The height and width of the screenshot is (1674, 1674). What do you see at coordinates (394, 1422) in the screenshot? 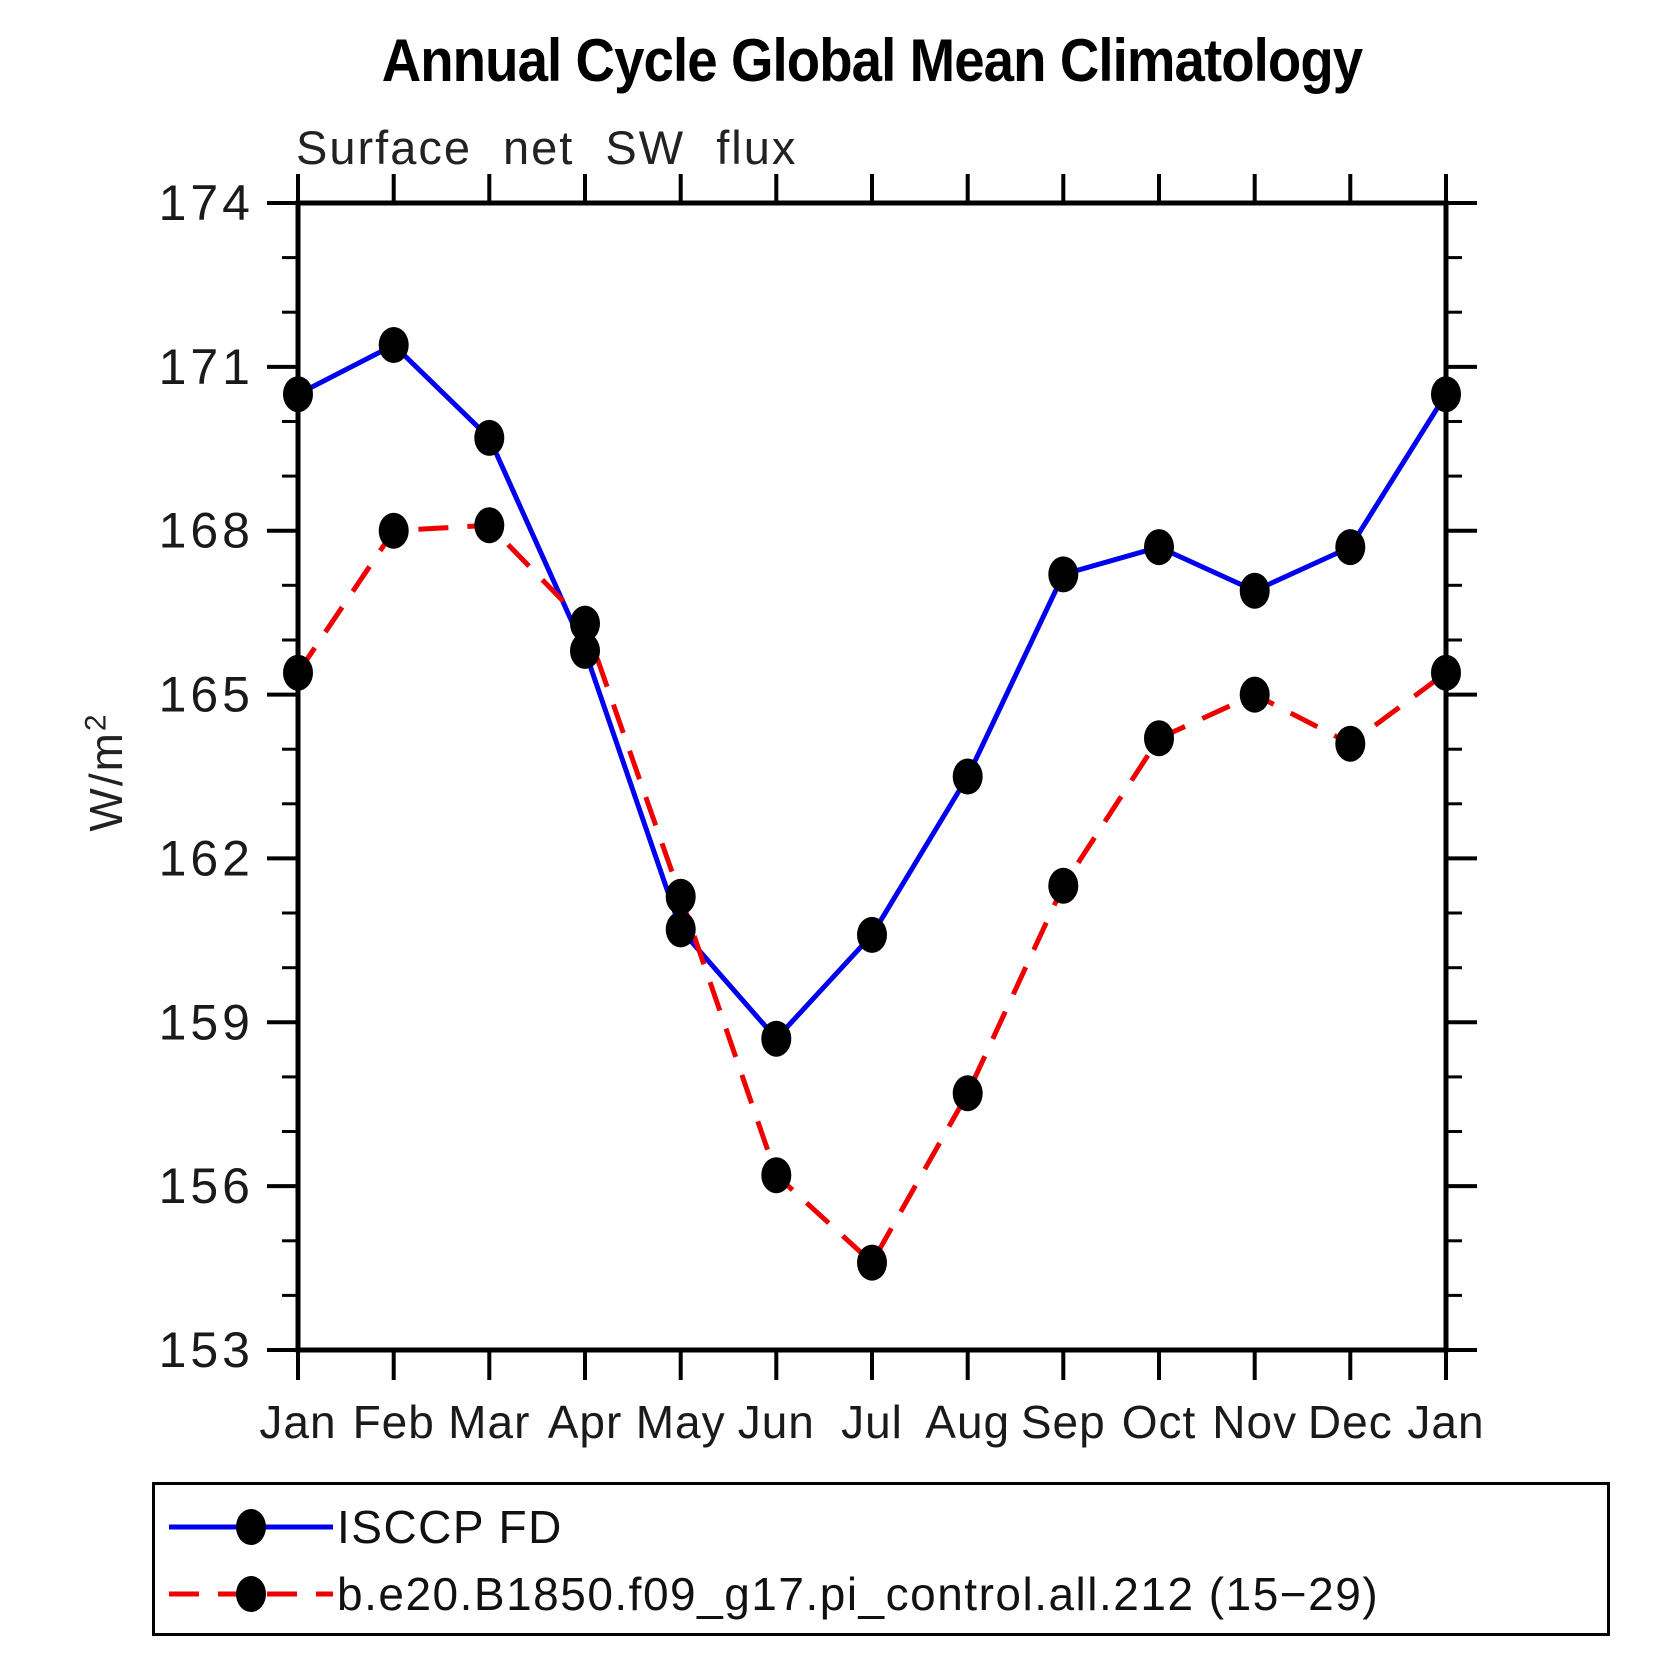
I see `svg-text: Feb` at bounding box center [394, 1422].